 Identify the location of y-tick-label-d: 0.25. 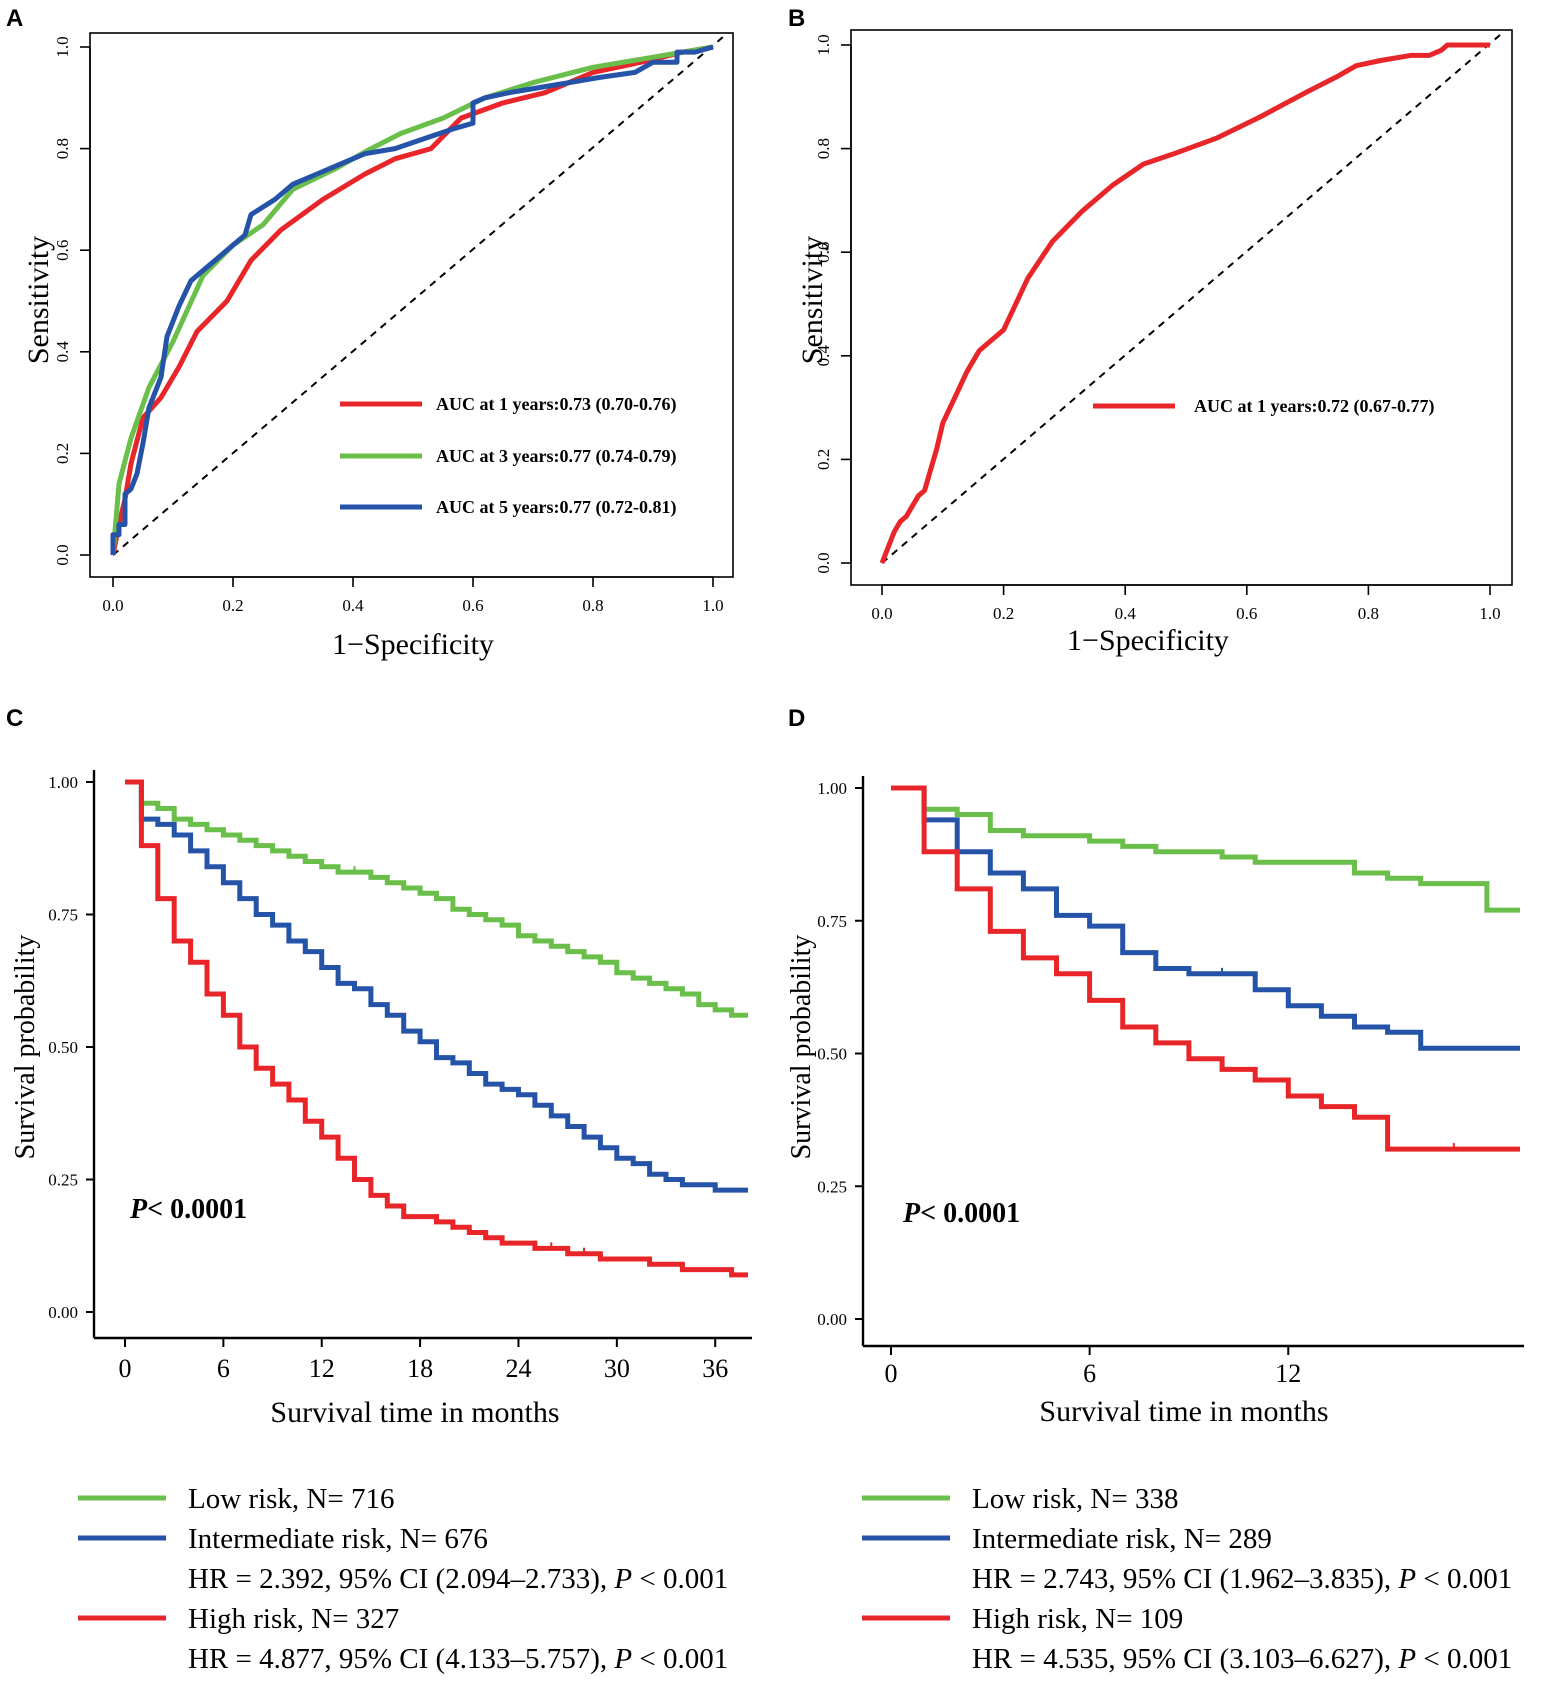
(832, 1186).